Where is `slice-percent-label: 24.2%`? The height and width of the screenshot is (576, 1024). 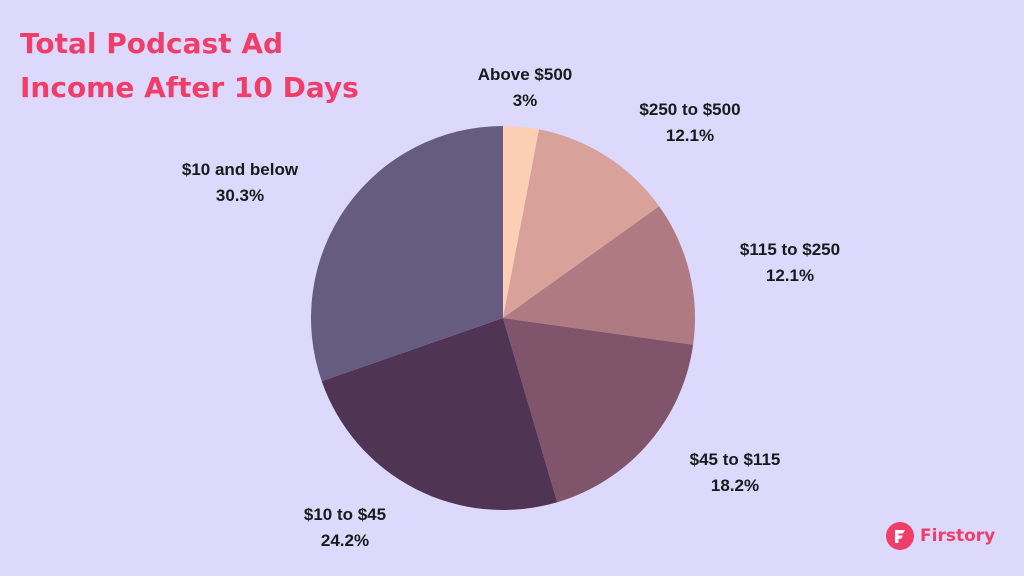 slice-percent-label: 24.2% is located at coordinates (345, 540).